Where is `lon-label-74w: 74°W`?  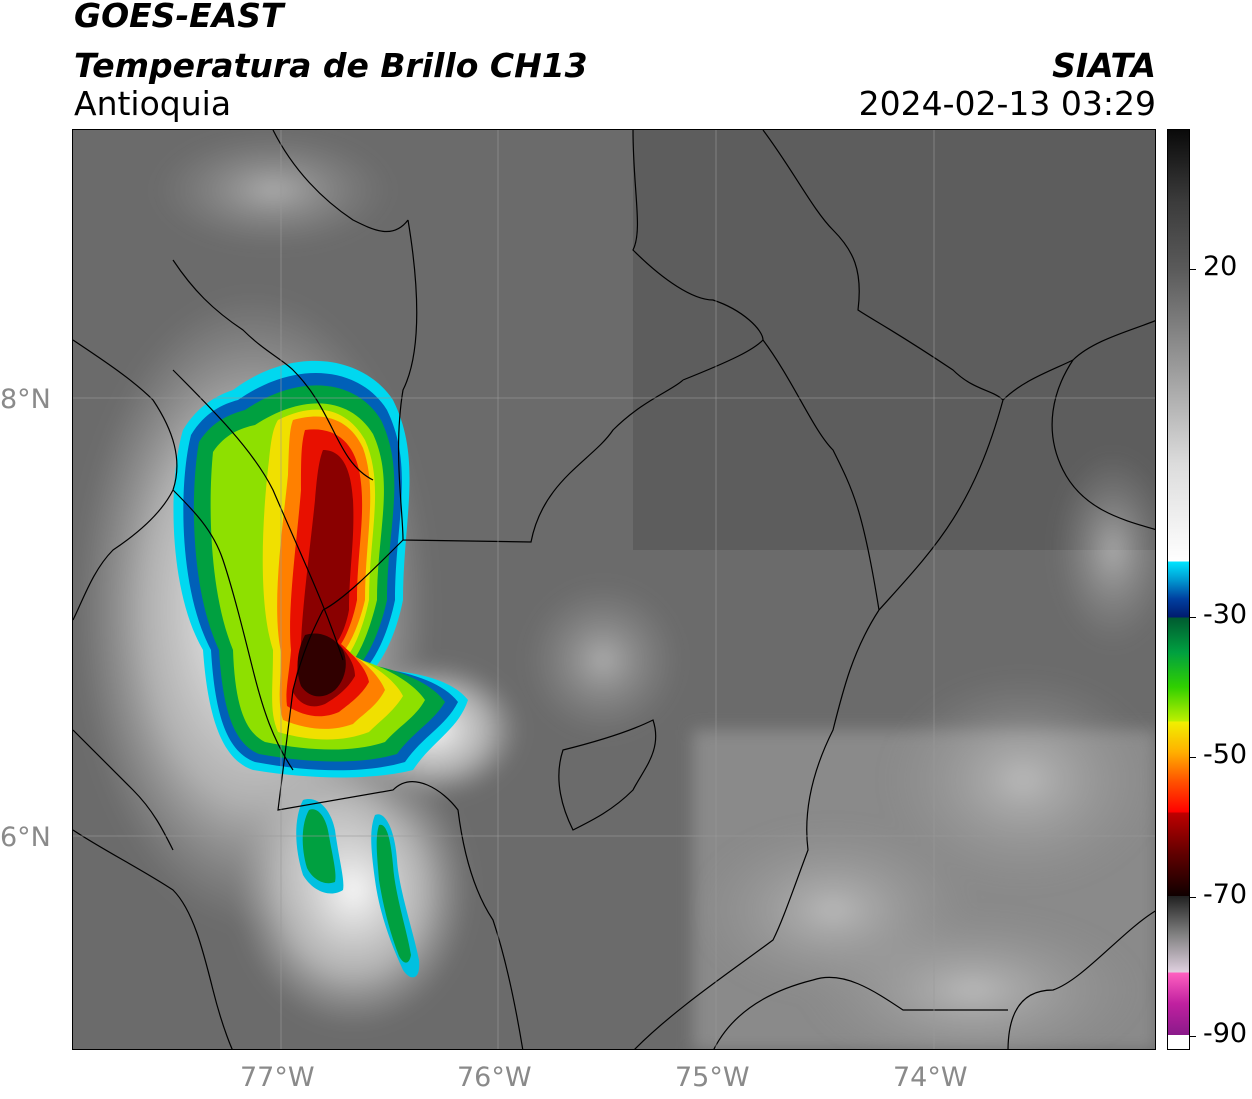
lon-label-74w: 74°W is located at coordinates (930, 1077).